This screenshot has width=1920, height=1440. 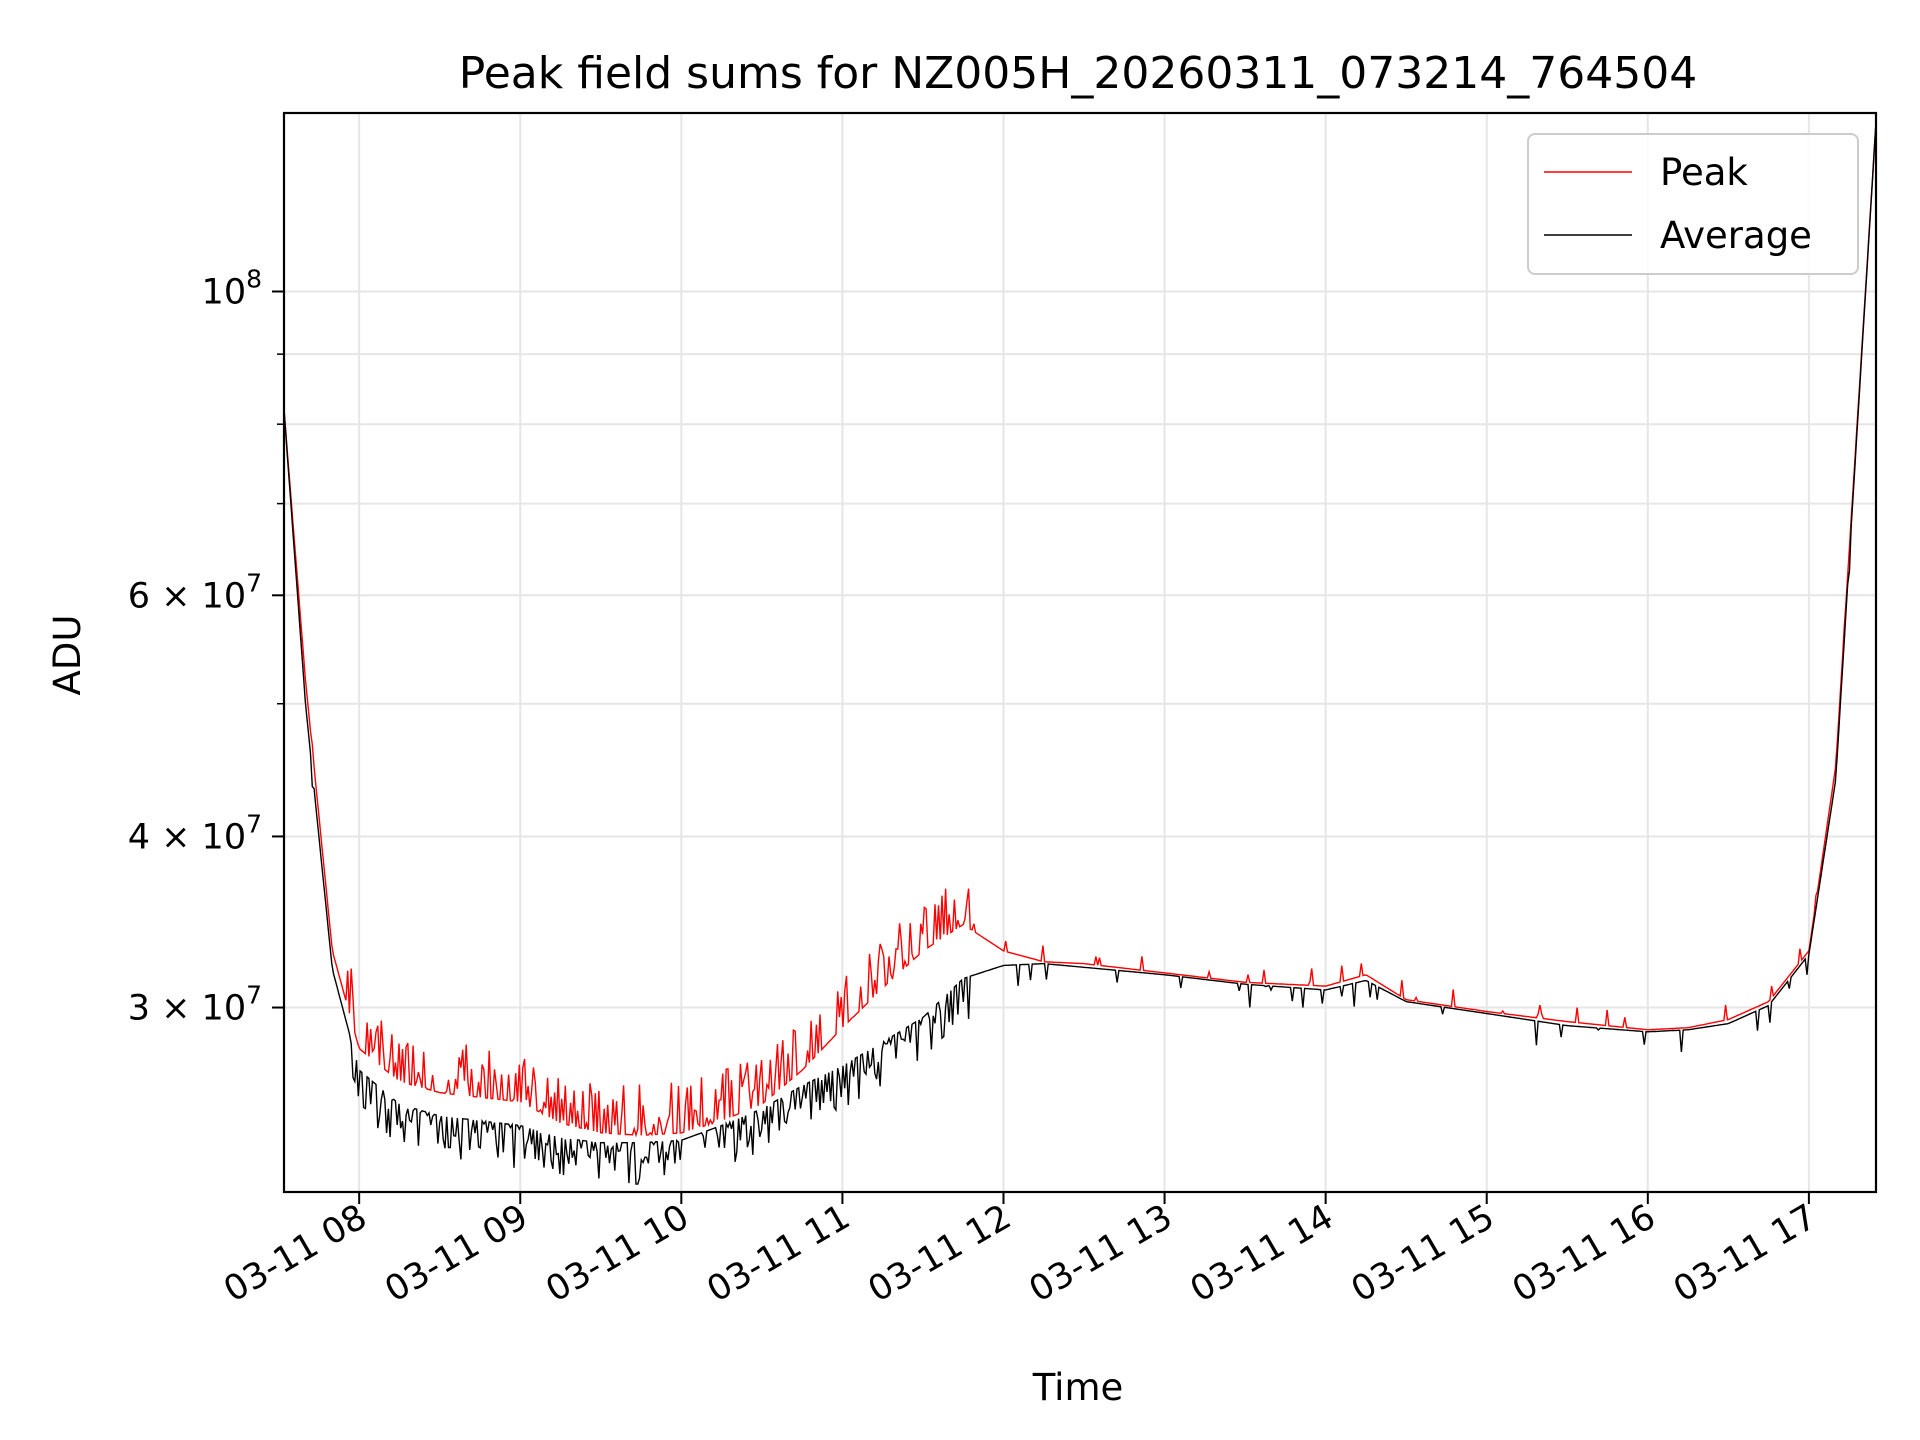 I want to click on legend-box, so click(x=1693, y=204).